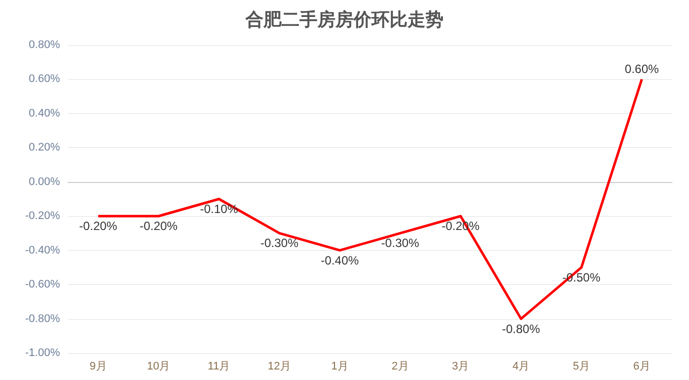  What do you see at coordinates (400, 366) in the screenshot?
I see `x-tick-label: 2月` at bounding box center [400, 366].